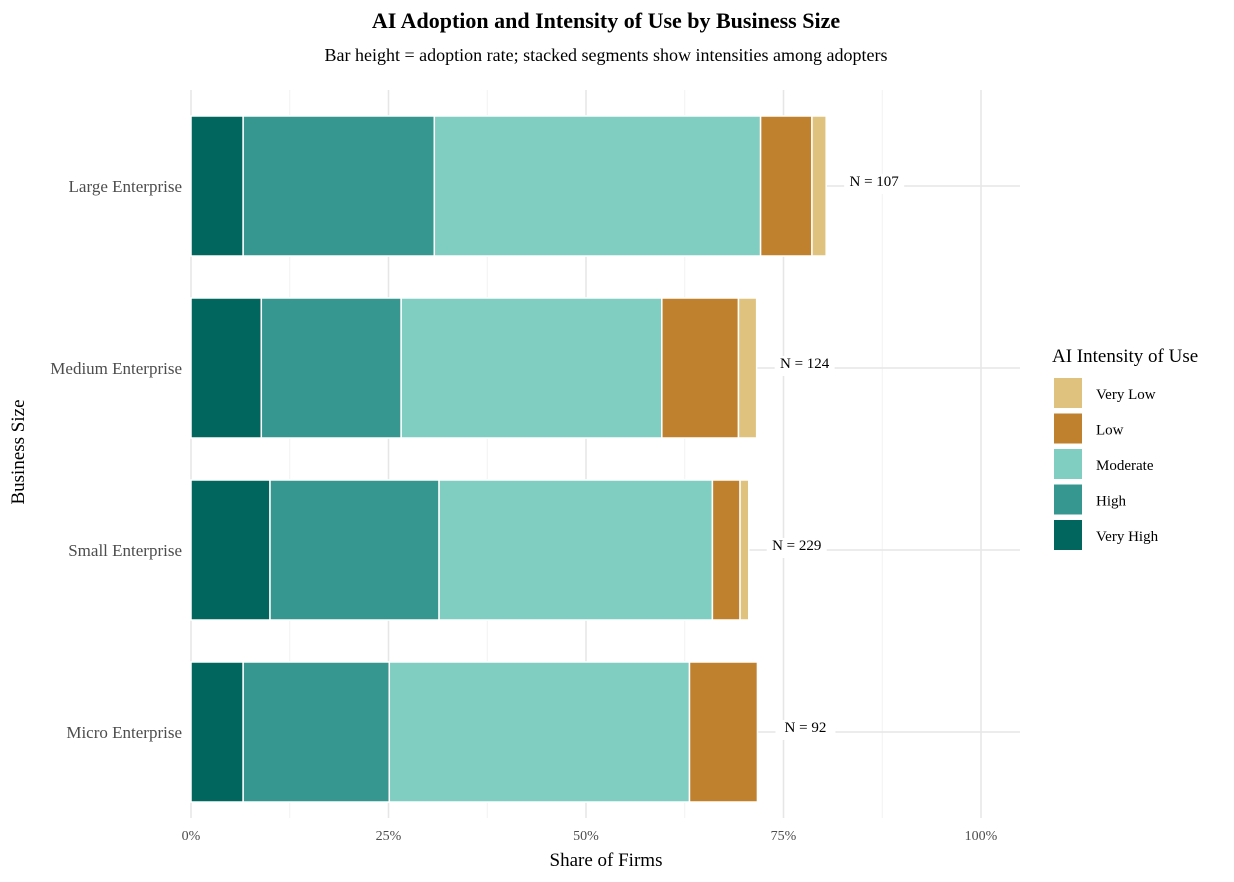 Image resolution: width=1234 pixels, height=882 pixels. What do you see at coordinates (606, 860) in the screenshot?
I see `x-axis-label: Share of Firms` at bounding box center [606, 860].